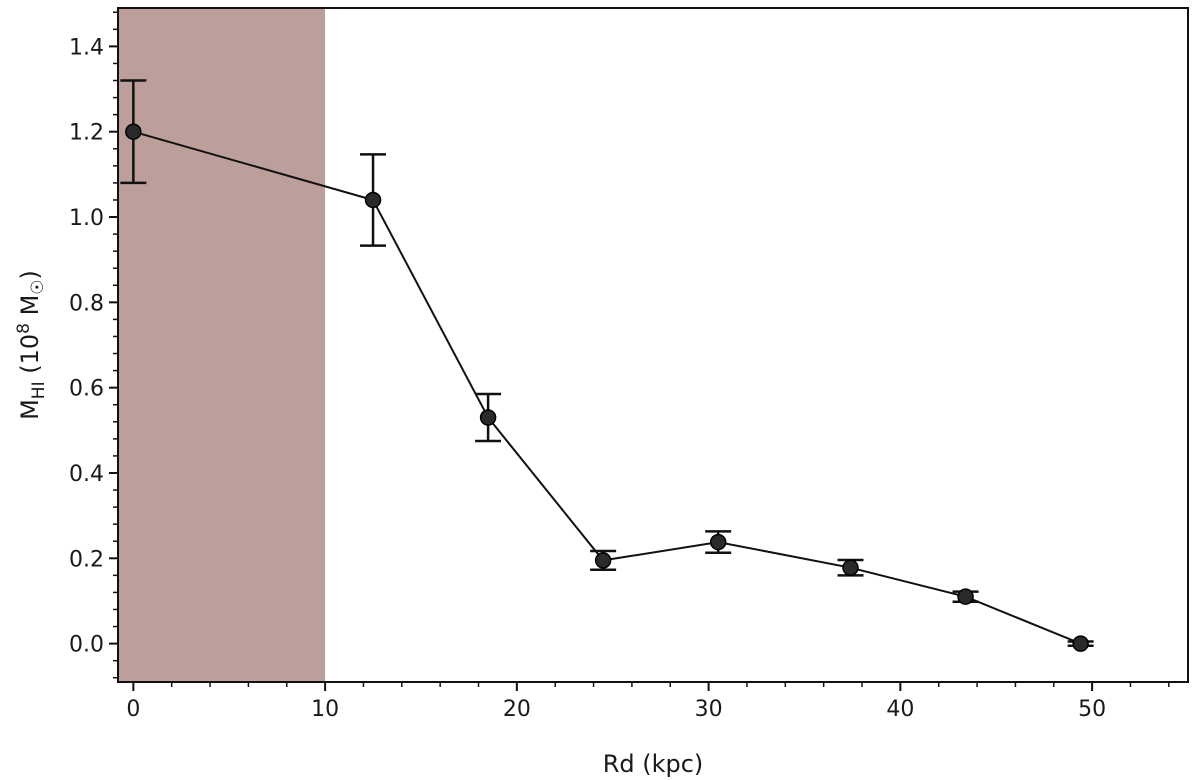  Describe the element at coordinates (709, 709) in the screenshot. I see `x-tick-label: 30` at that location.